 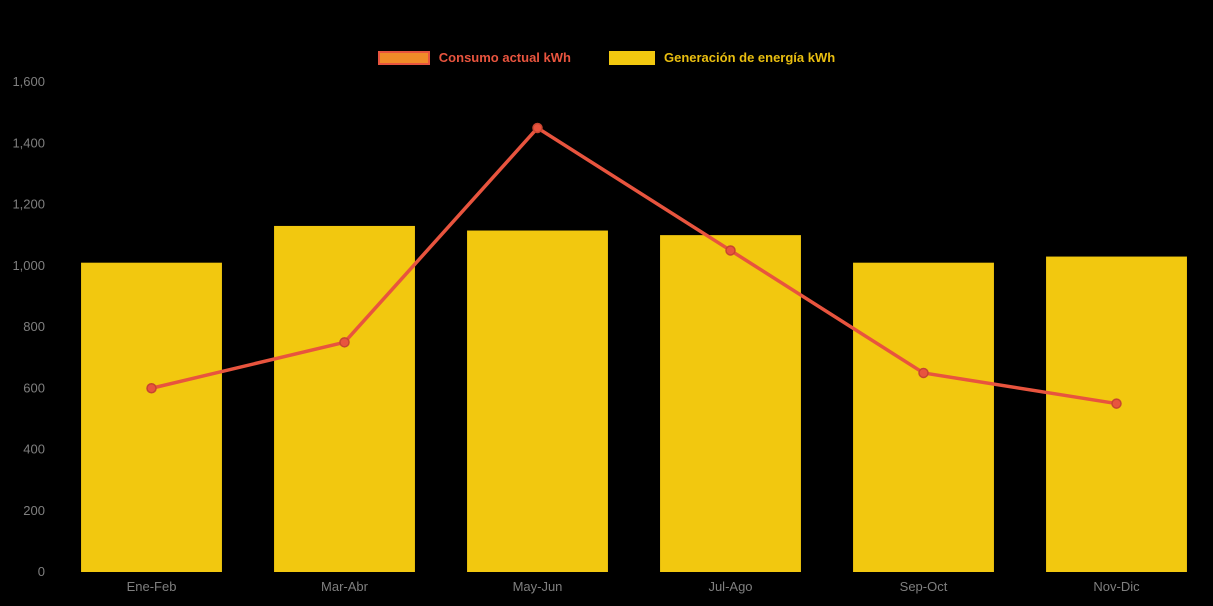 I want to click on y-axis-tick-label: 1,600, so click(x=28, y=81).